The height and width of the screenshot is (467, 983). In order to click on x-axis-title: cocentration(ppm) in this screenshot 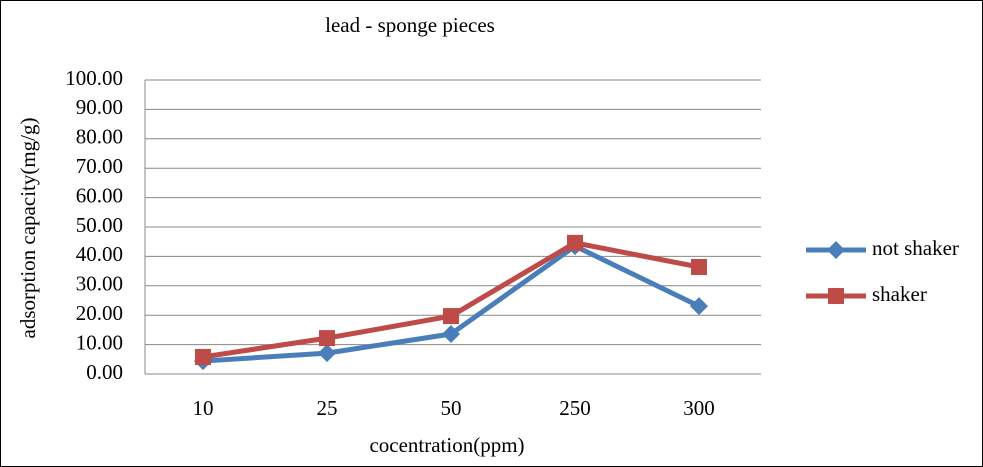, I will do `click(446, 445)`.